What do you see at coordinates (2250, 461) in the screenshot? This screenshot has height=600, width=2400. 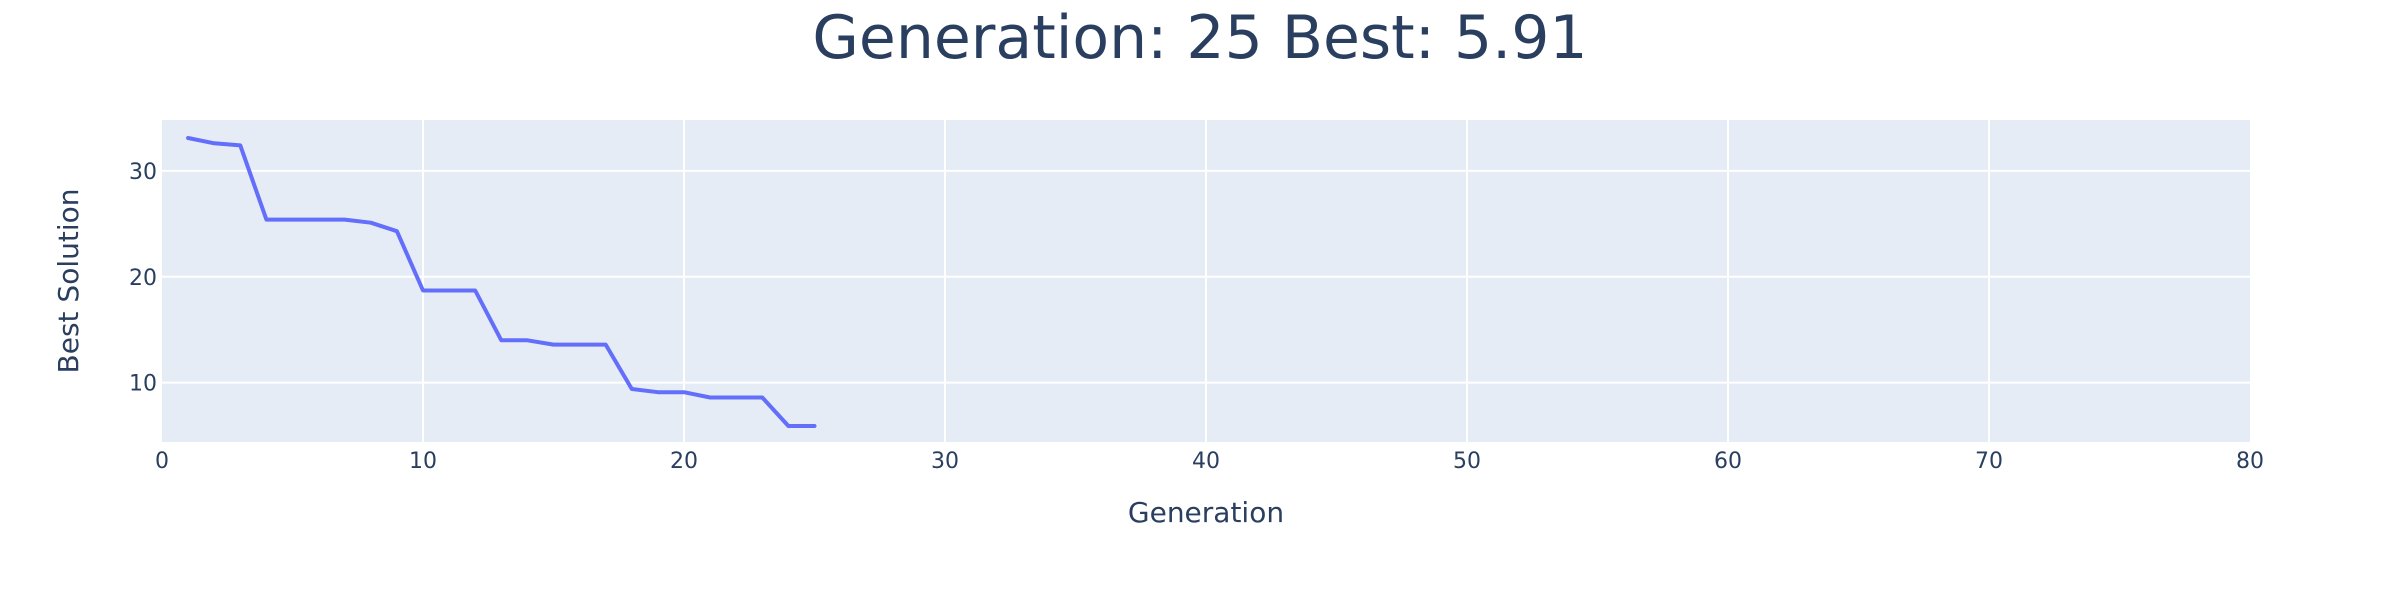 I see `x-tick-label: 80` at bounding box center [2250, 461].